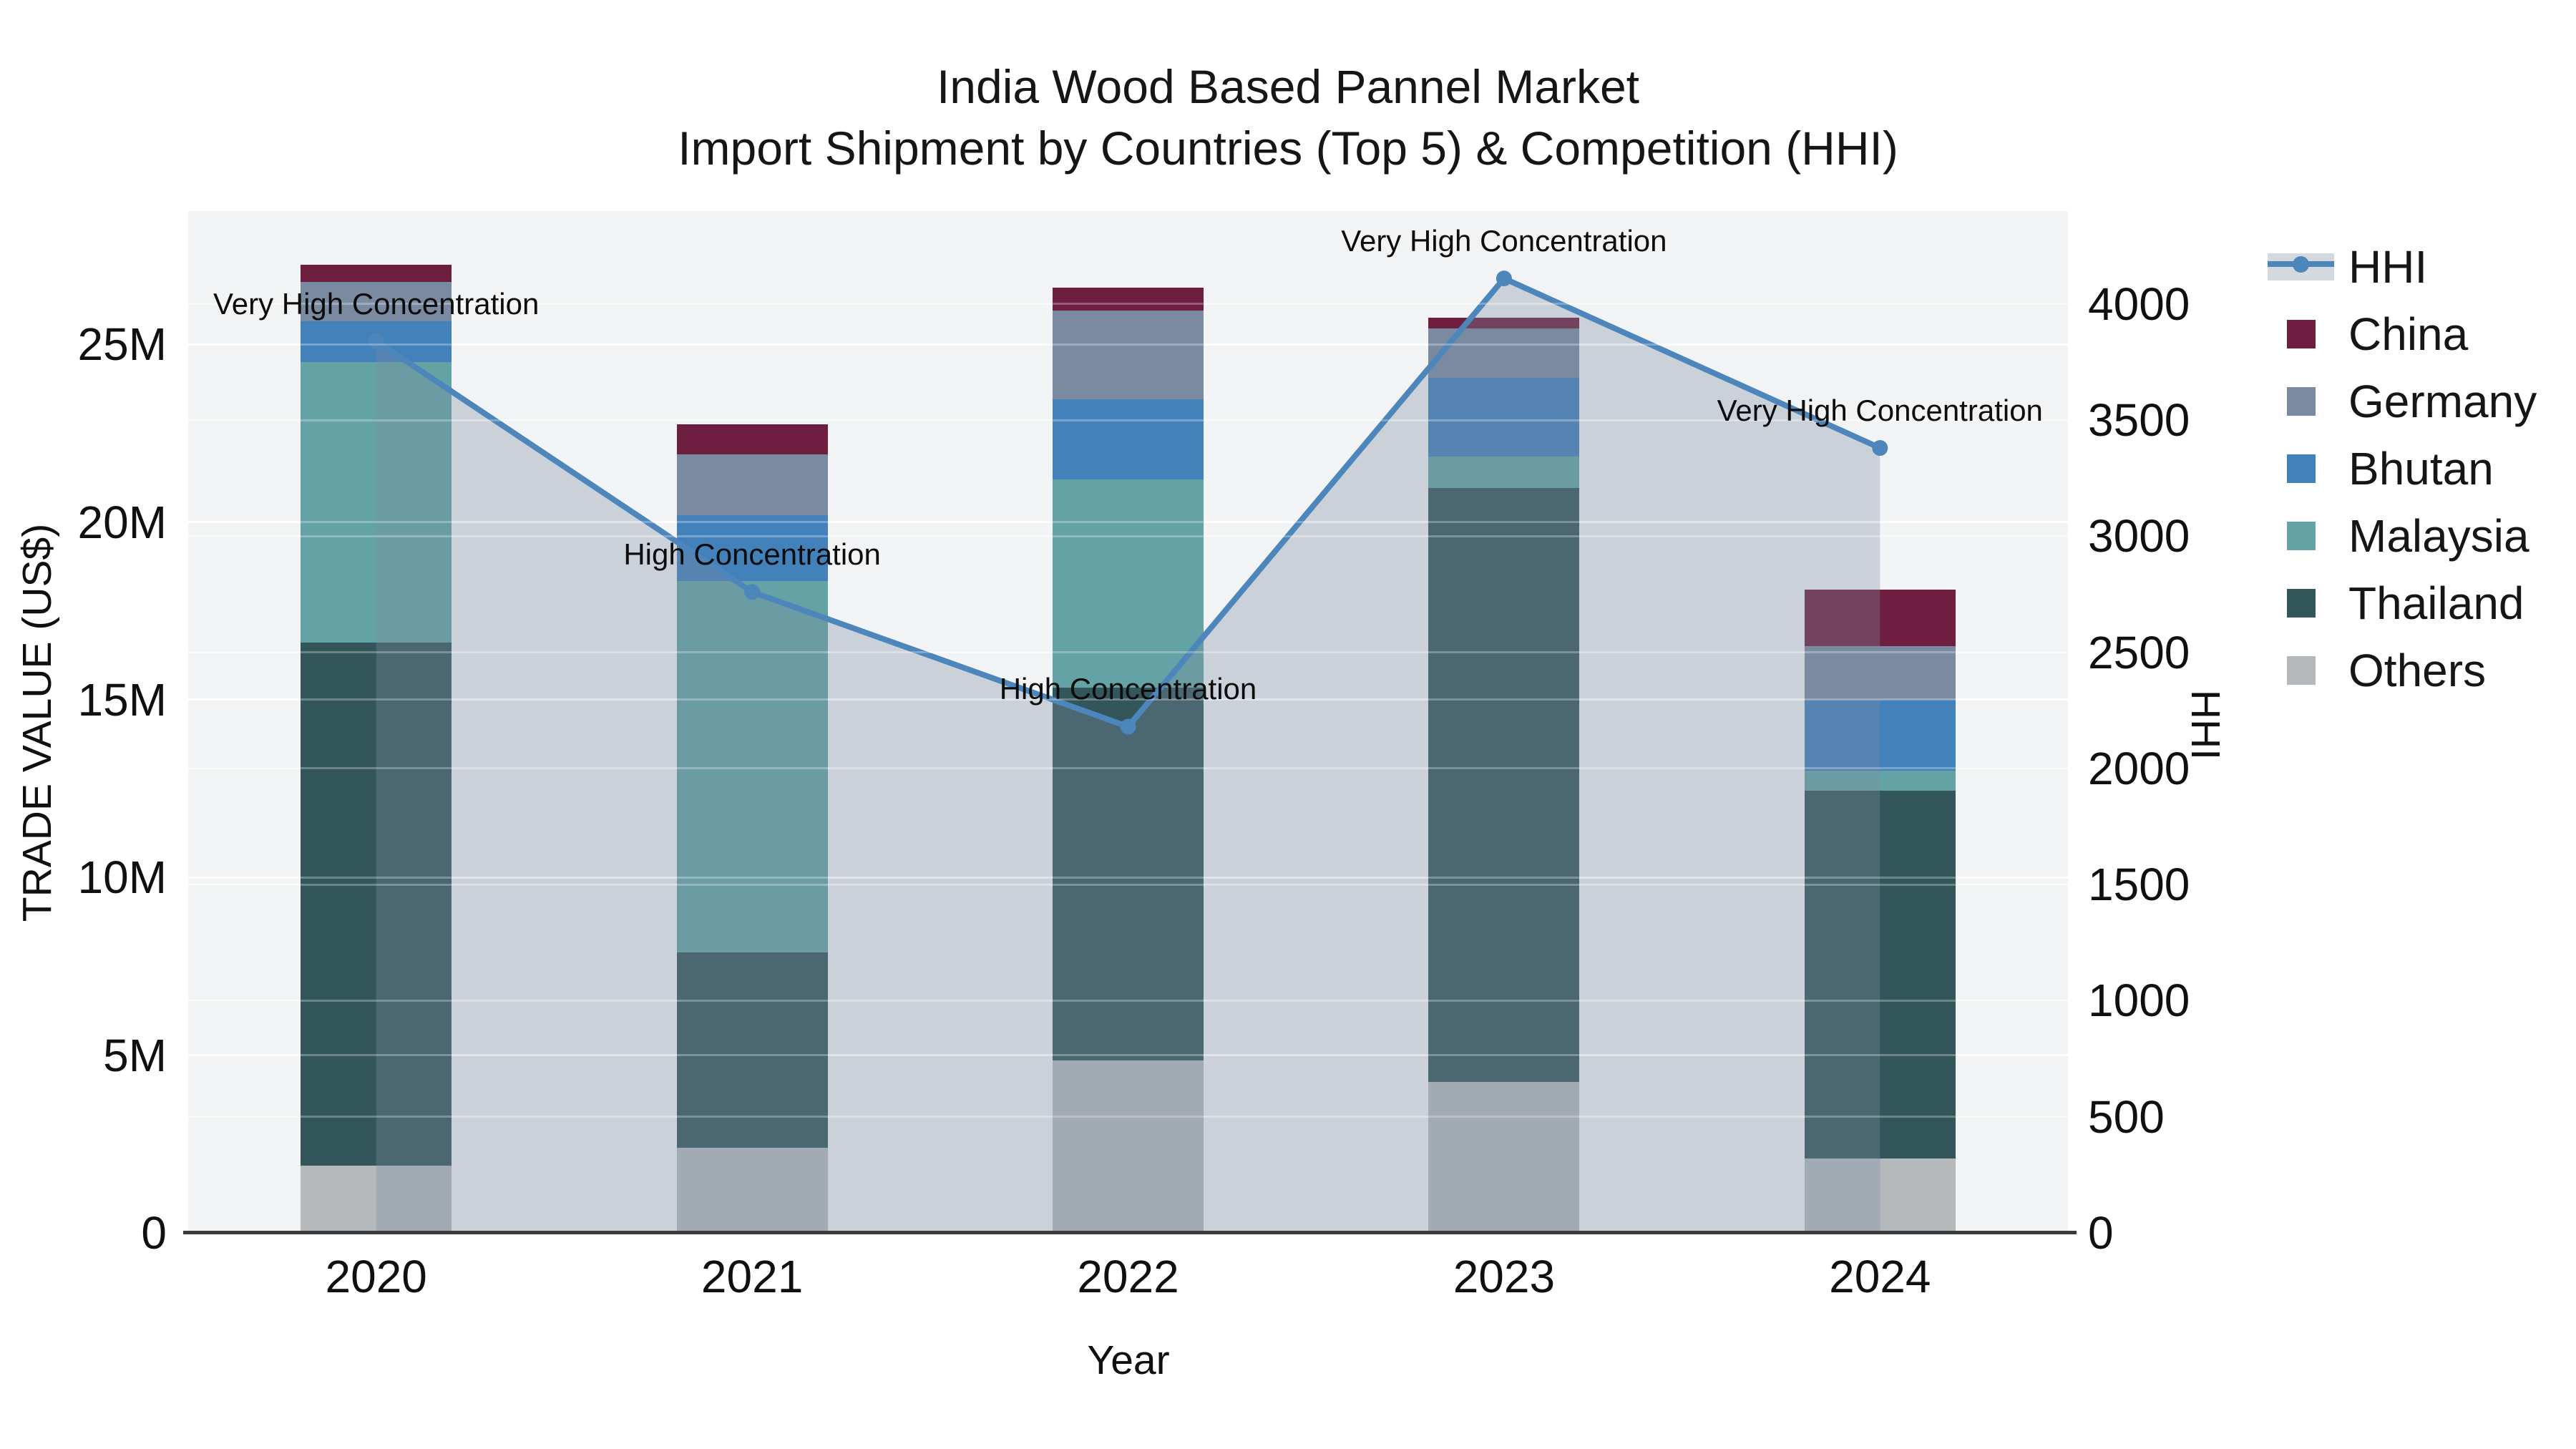  What do you see at coordinates (1128, 1276) in the screenshot?
I see `x-tick-2022: 2022` at bounding box center [1128, 1276].